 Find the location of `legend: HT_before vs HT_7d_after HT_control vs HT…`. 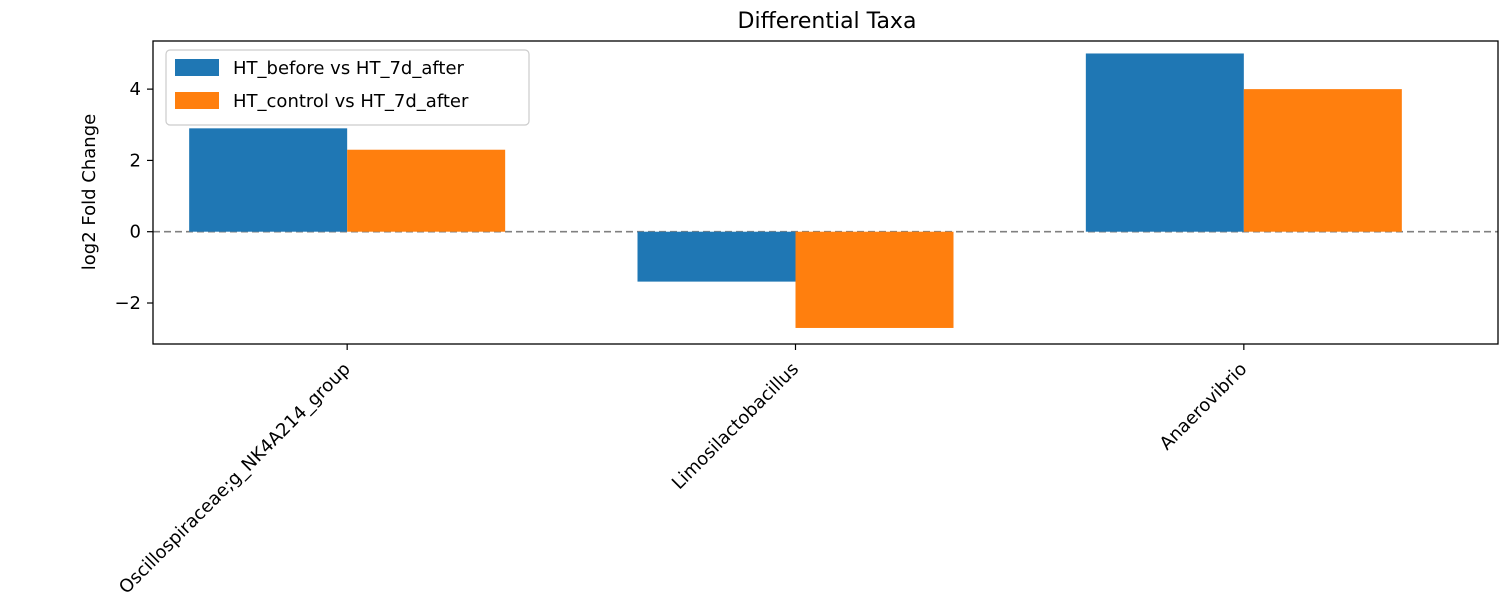

legend: HT_before vs HT_7d_after HT_control vs HT… is located at coordinates (347, 87).